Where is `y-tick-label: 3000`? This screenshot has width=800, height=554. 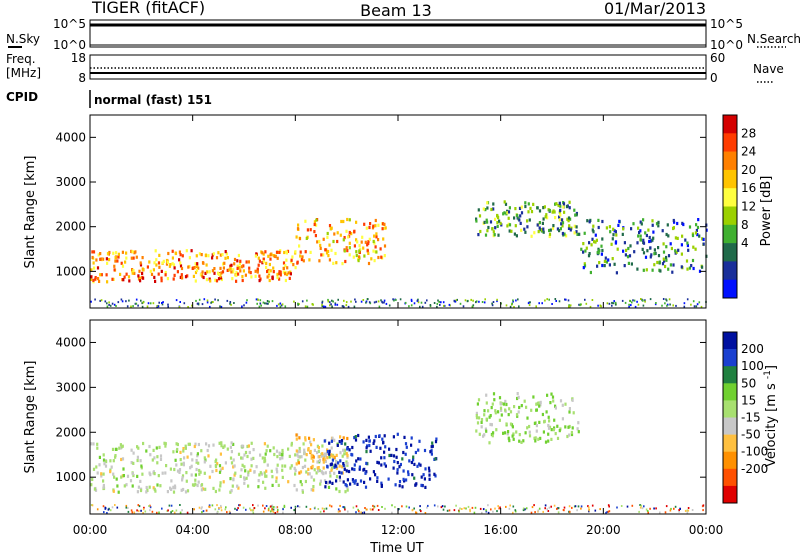
y-tick-label: 3000 is located at coordinates (70, 387).